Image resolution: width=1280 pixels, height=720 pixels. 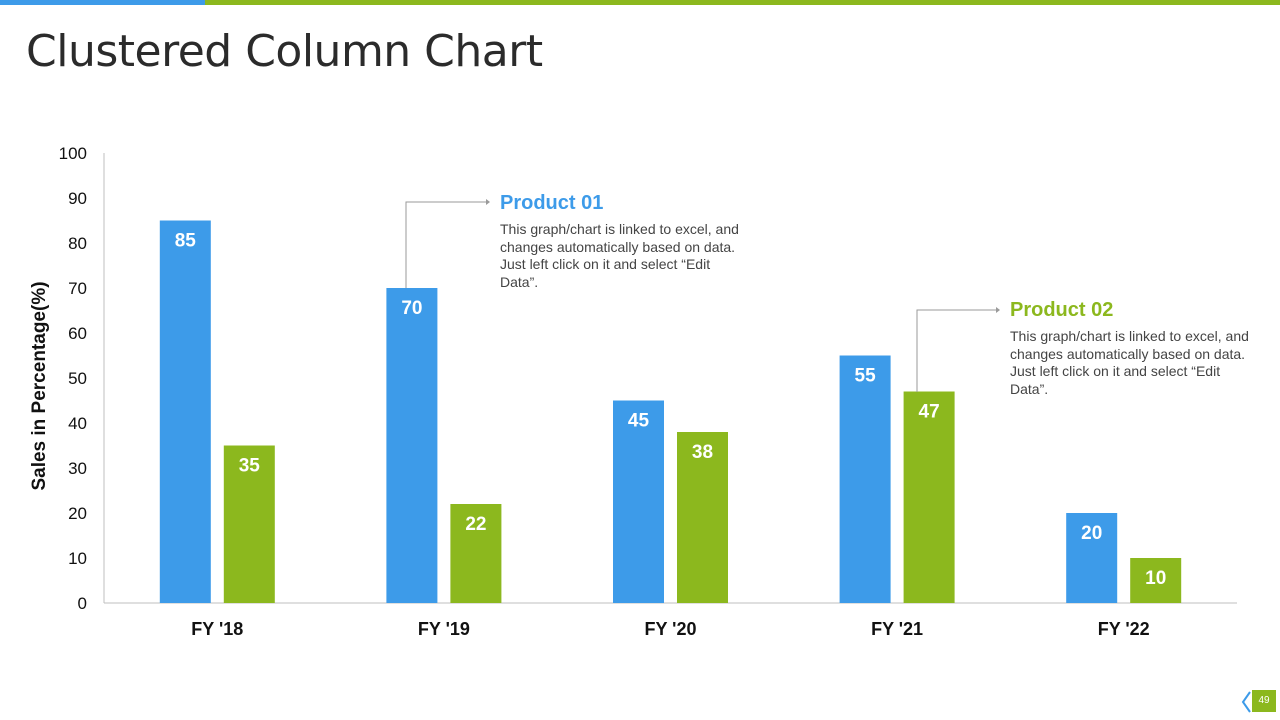 What do you see at coordinates (39, 385) in the screenshot?
I see `y-axis-label: Sales in Percentage(%)` at bounding box center [39, 385].